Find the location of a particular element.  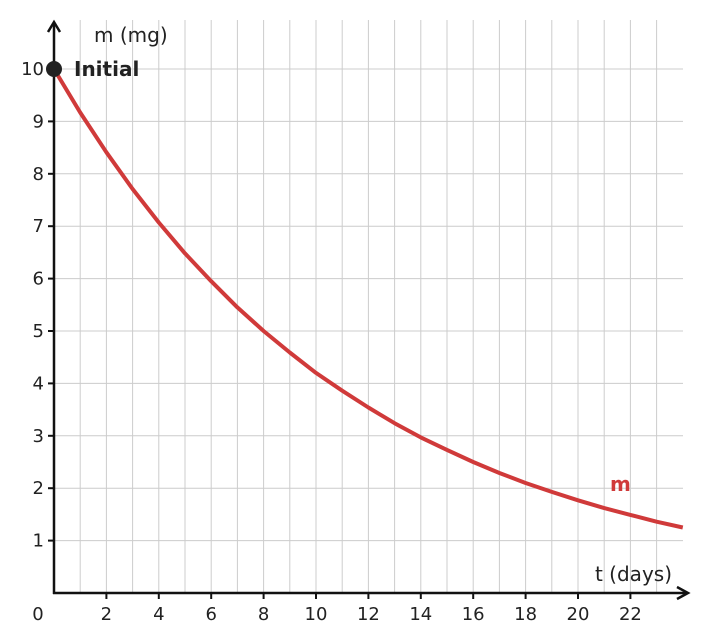

origin-label: 0 is located at coordinates (37, 614).